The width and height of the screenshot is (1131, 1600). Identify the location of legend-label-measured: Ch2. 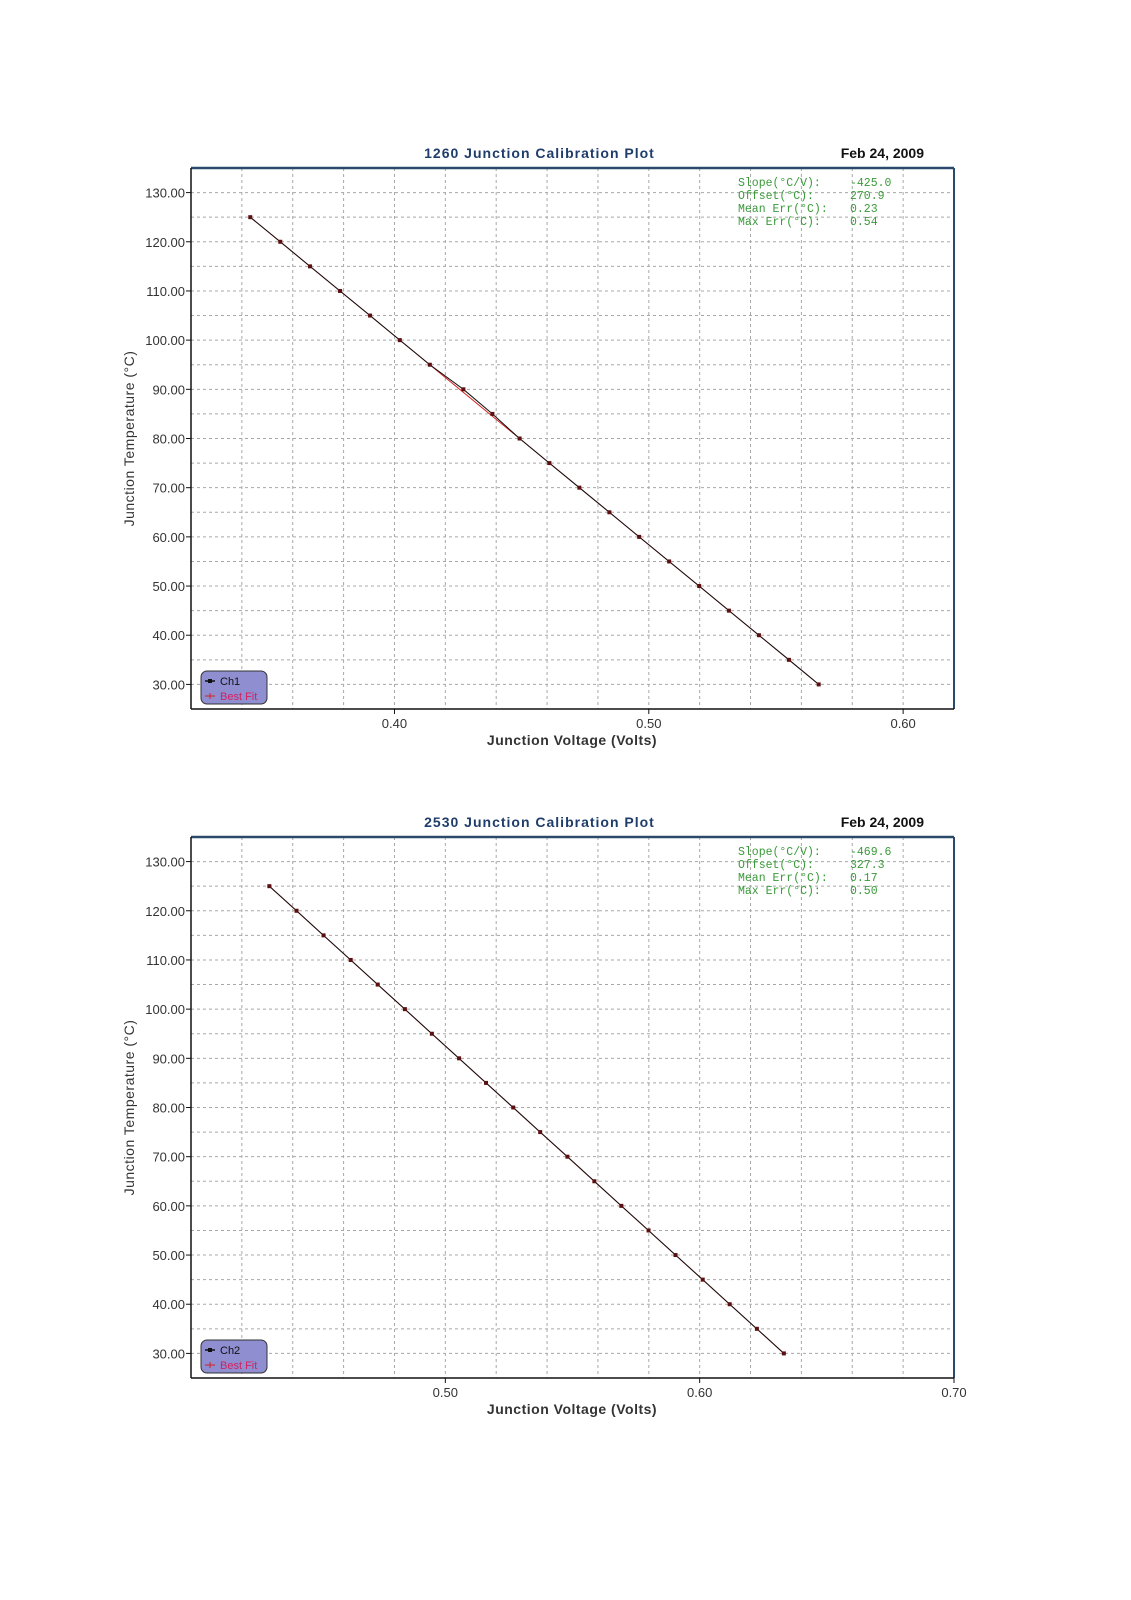
(230, 1351).